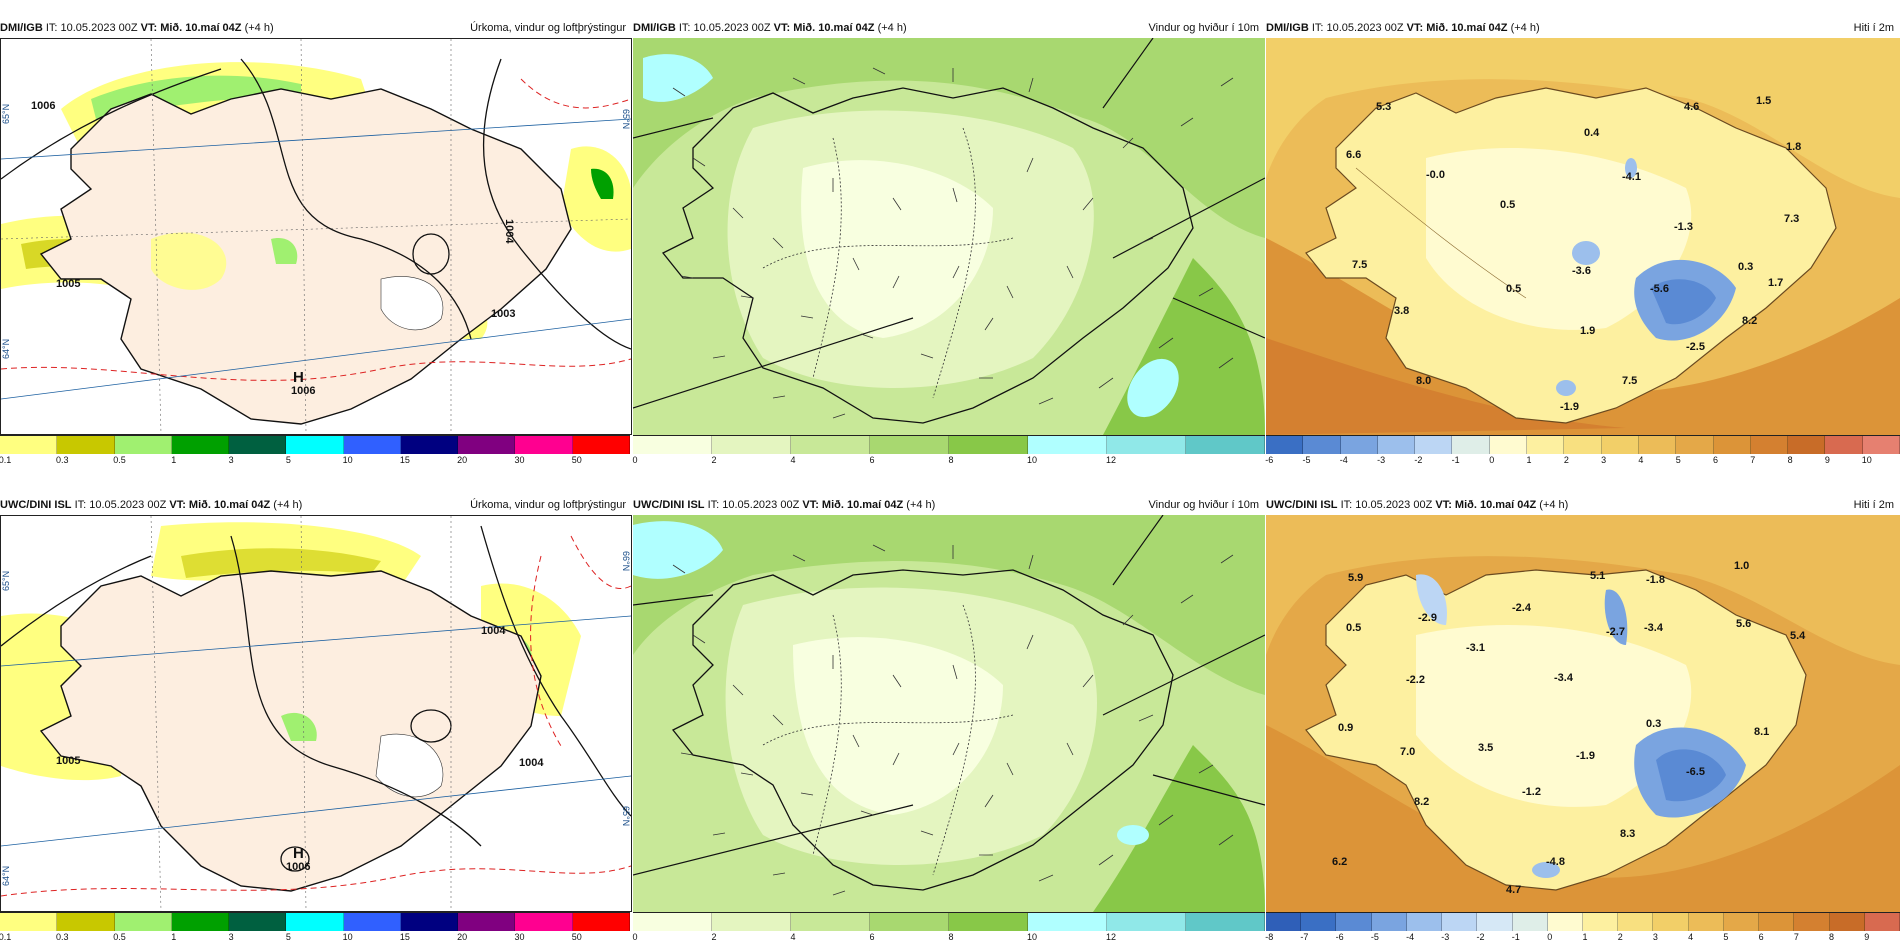 The image size is (1900, 950). I want to click on temp-value: 4.7, so click(1513, 890).